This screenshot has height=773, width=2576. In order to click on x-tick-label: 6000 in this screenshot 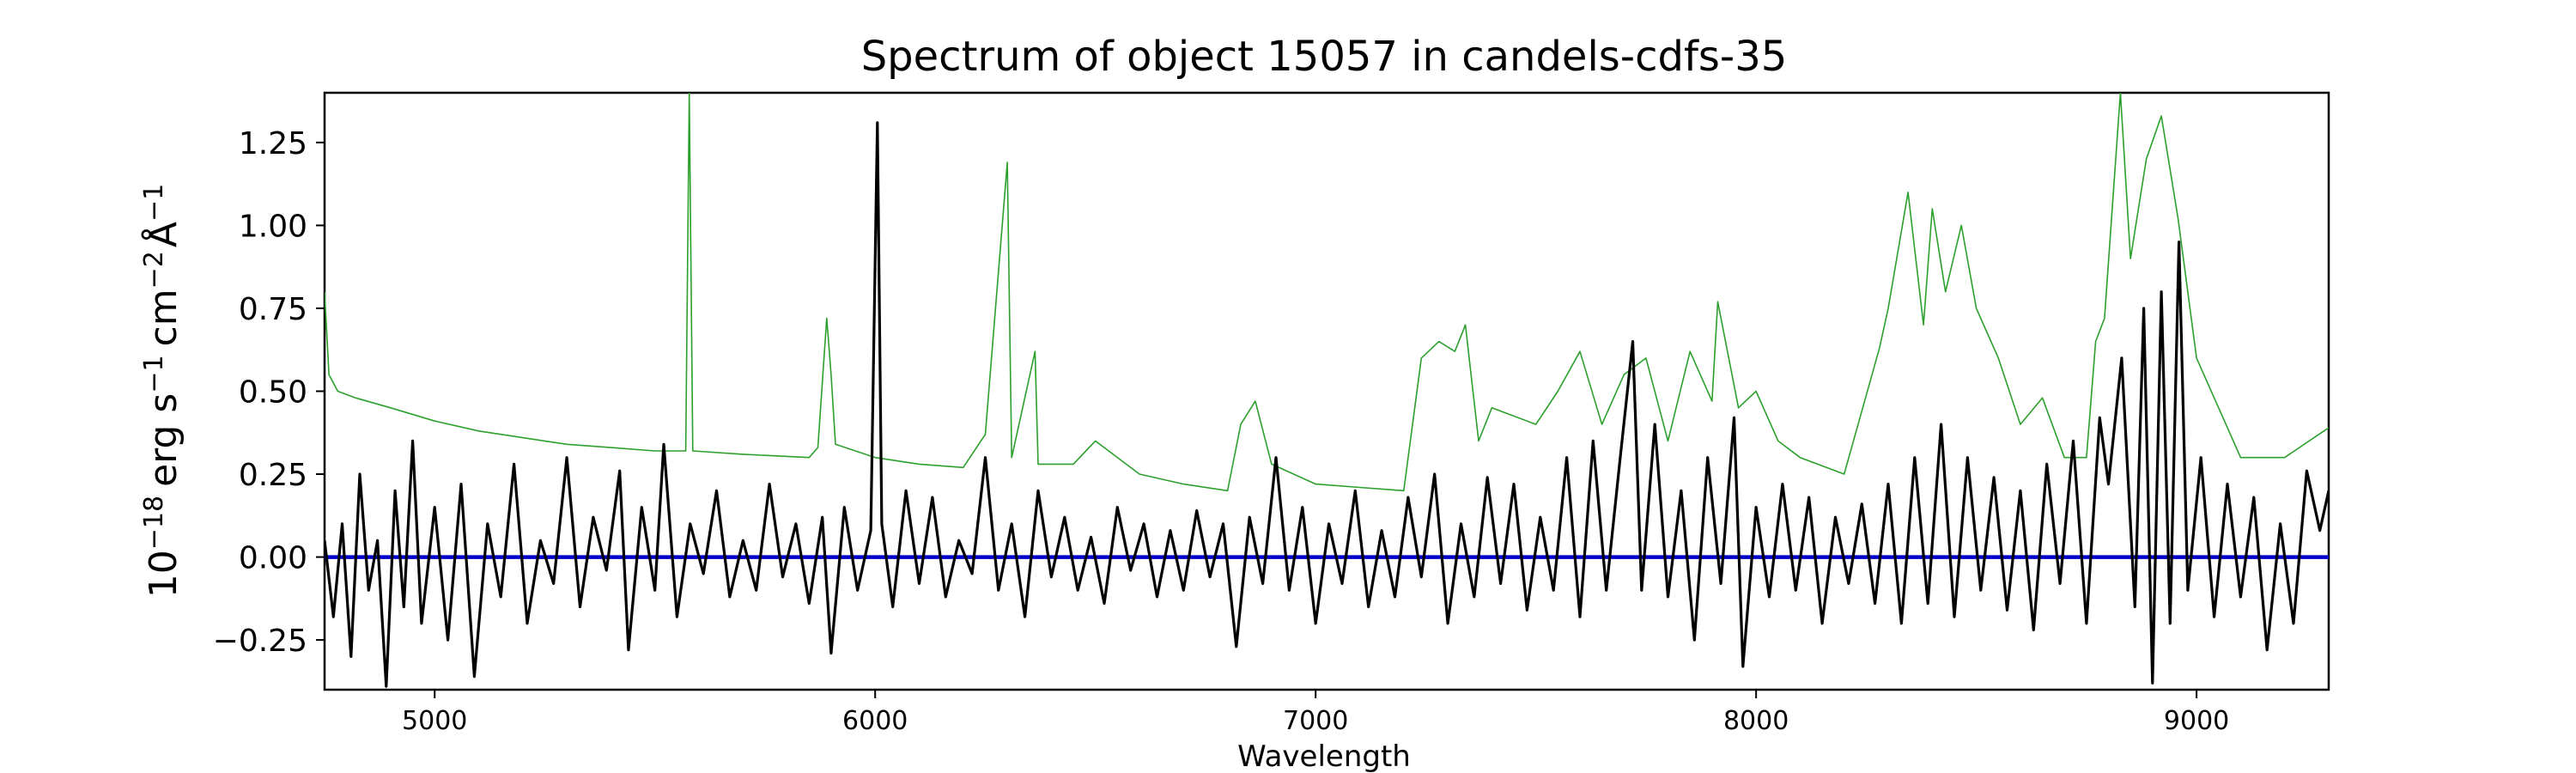, I will do `click(875, 721)`.